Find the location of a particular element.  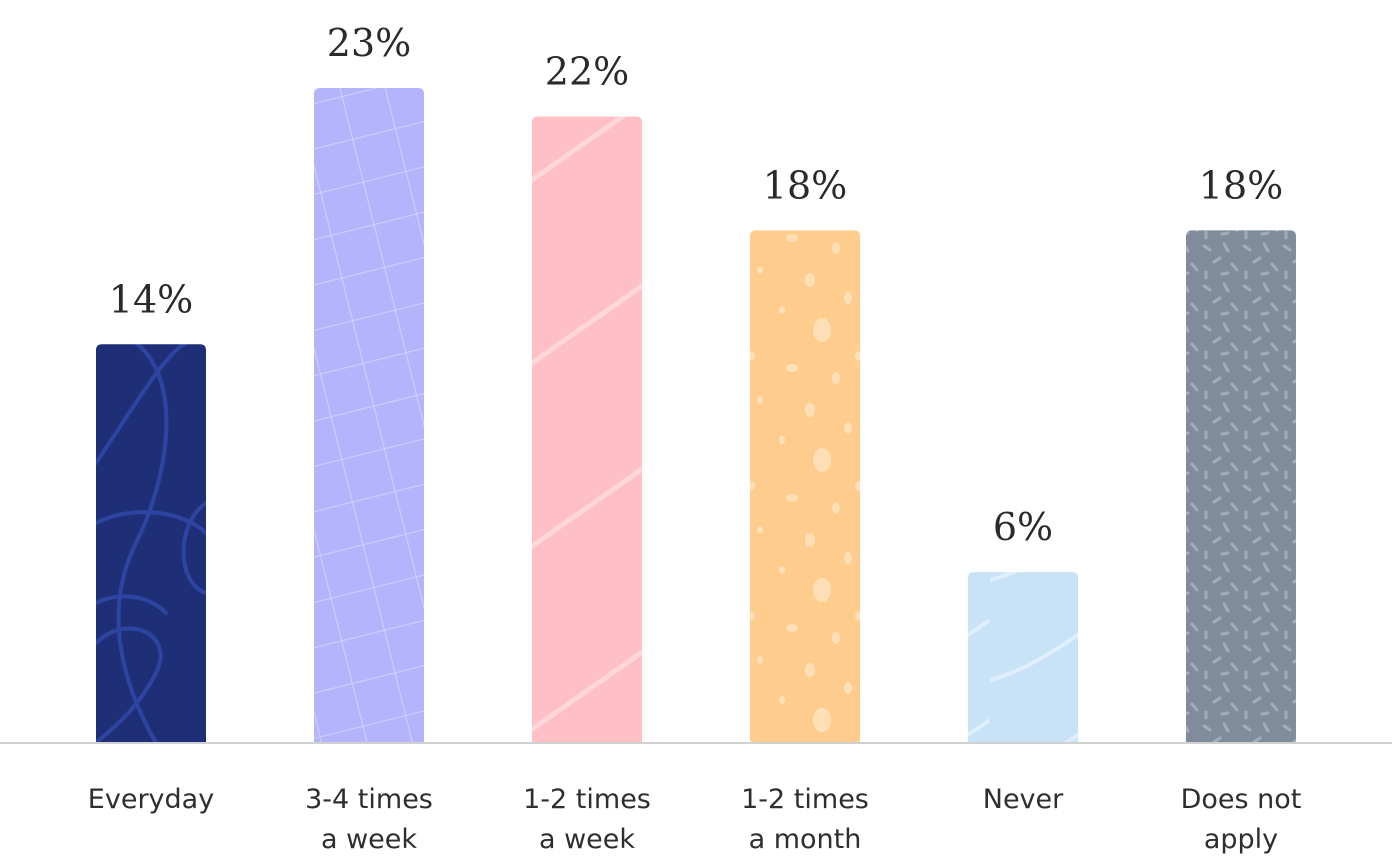

category-tick-label-line: Never is located at coordinates (1023, 799).